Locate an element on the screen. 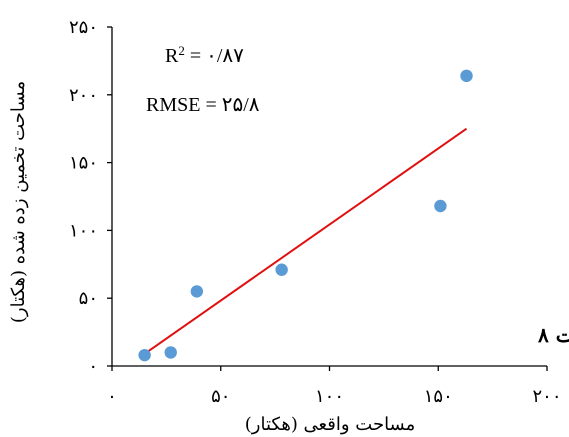 The height and width of the screenshot is (437, 569). x-tick-label: ۱۰۰ is located at coordinates (329, 396).